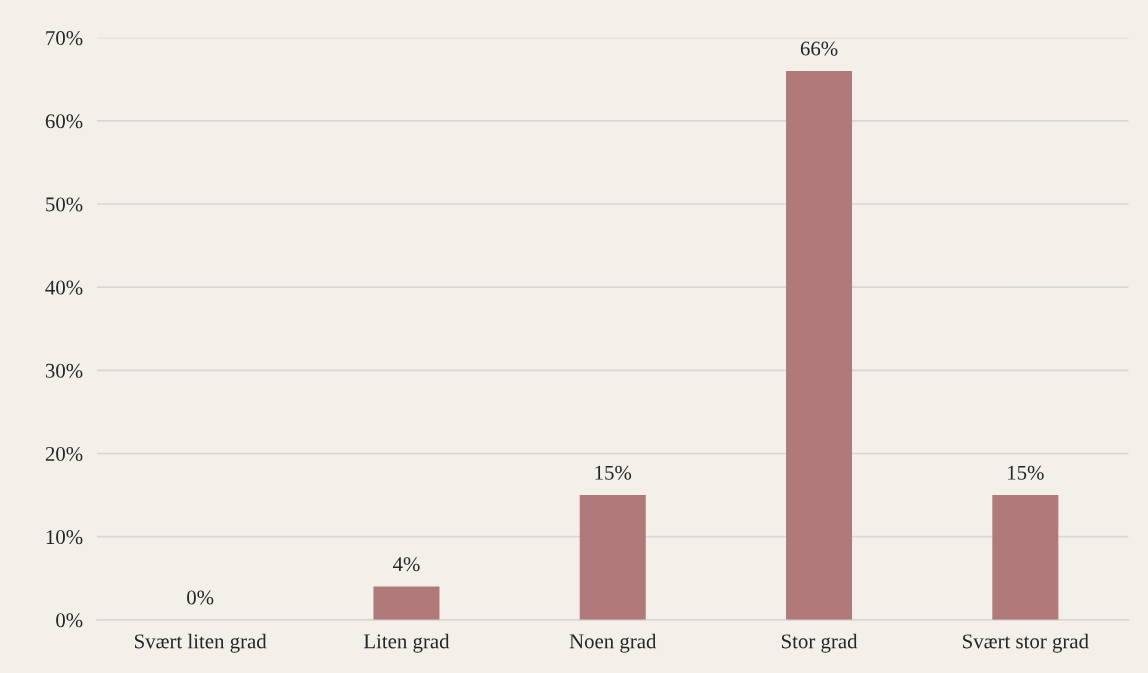 The image size is (1148, 673). I want to click on y-tick-label: 20%, so click(64, 454).